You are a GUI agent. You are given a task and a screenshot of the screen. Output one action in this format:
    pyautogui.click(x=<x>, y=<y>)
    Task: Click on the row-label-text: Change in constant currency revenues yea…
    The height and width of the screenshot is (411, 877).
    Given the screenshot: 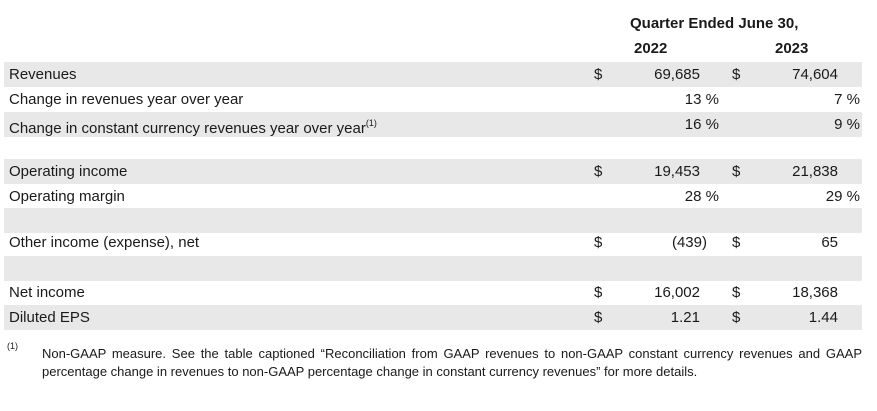 What is the action you would take?
    pyautogui.click(x=187, y=128)
    